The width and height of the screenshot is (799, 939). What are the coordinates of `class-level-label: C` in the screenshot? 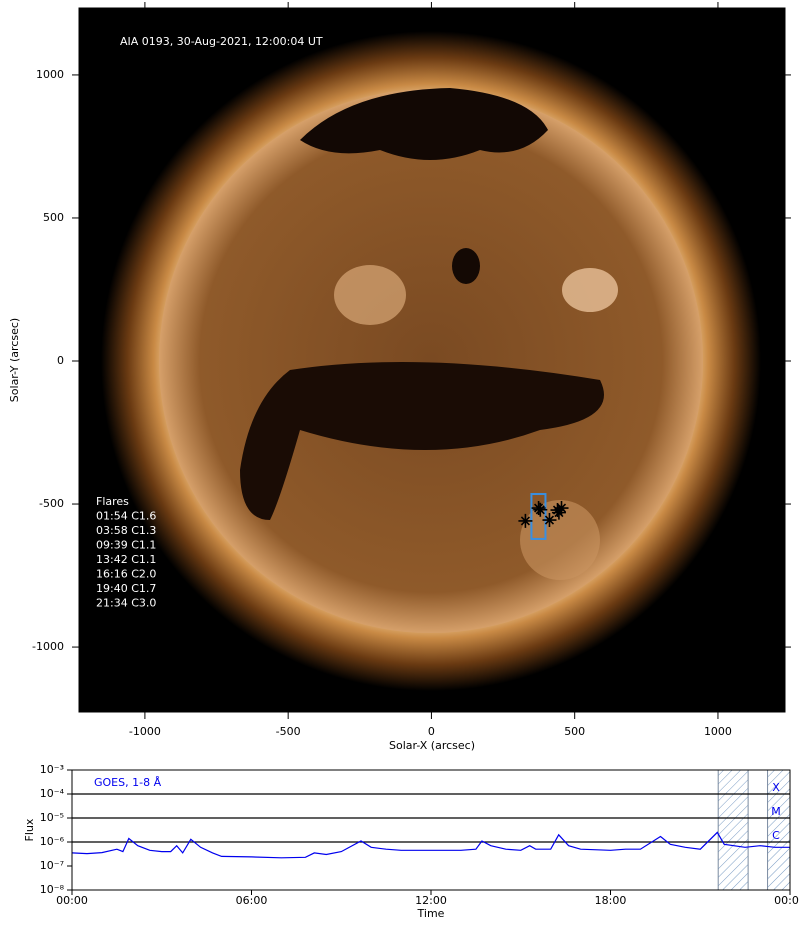 It's located at (776, 835).